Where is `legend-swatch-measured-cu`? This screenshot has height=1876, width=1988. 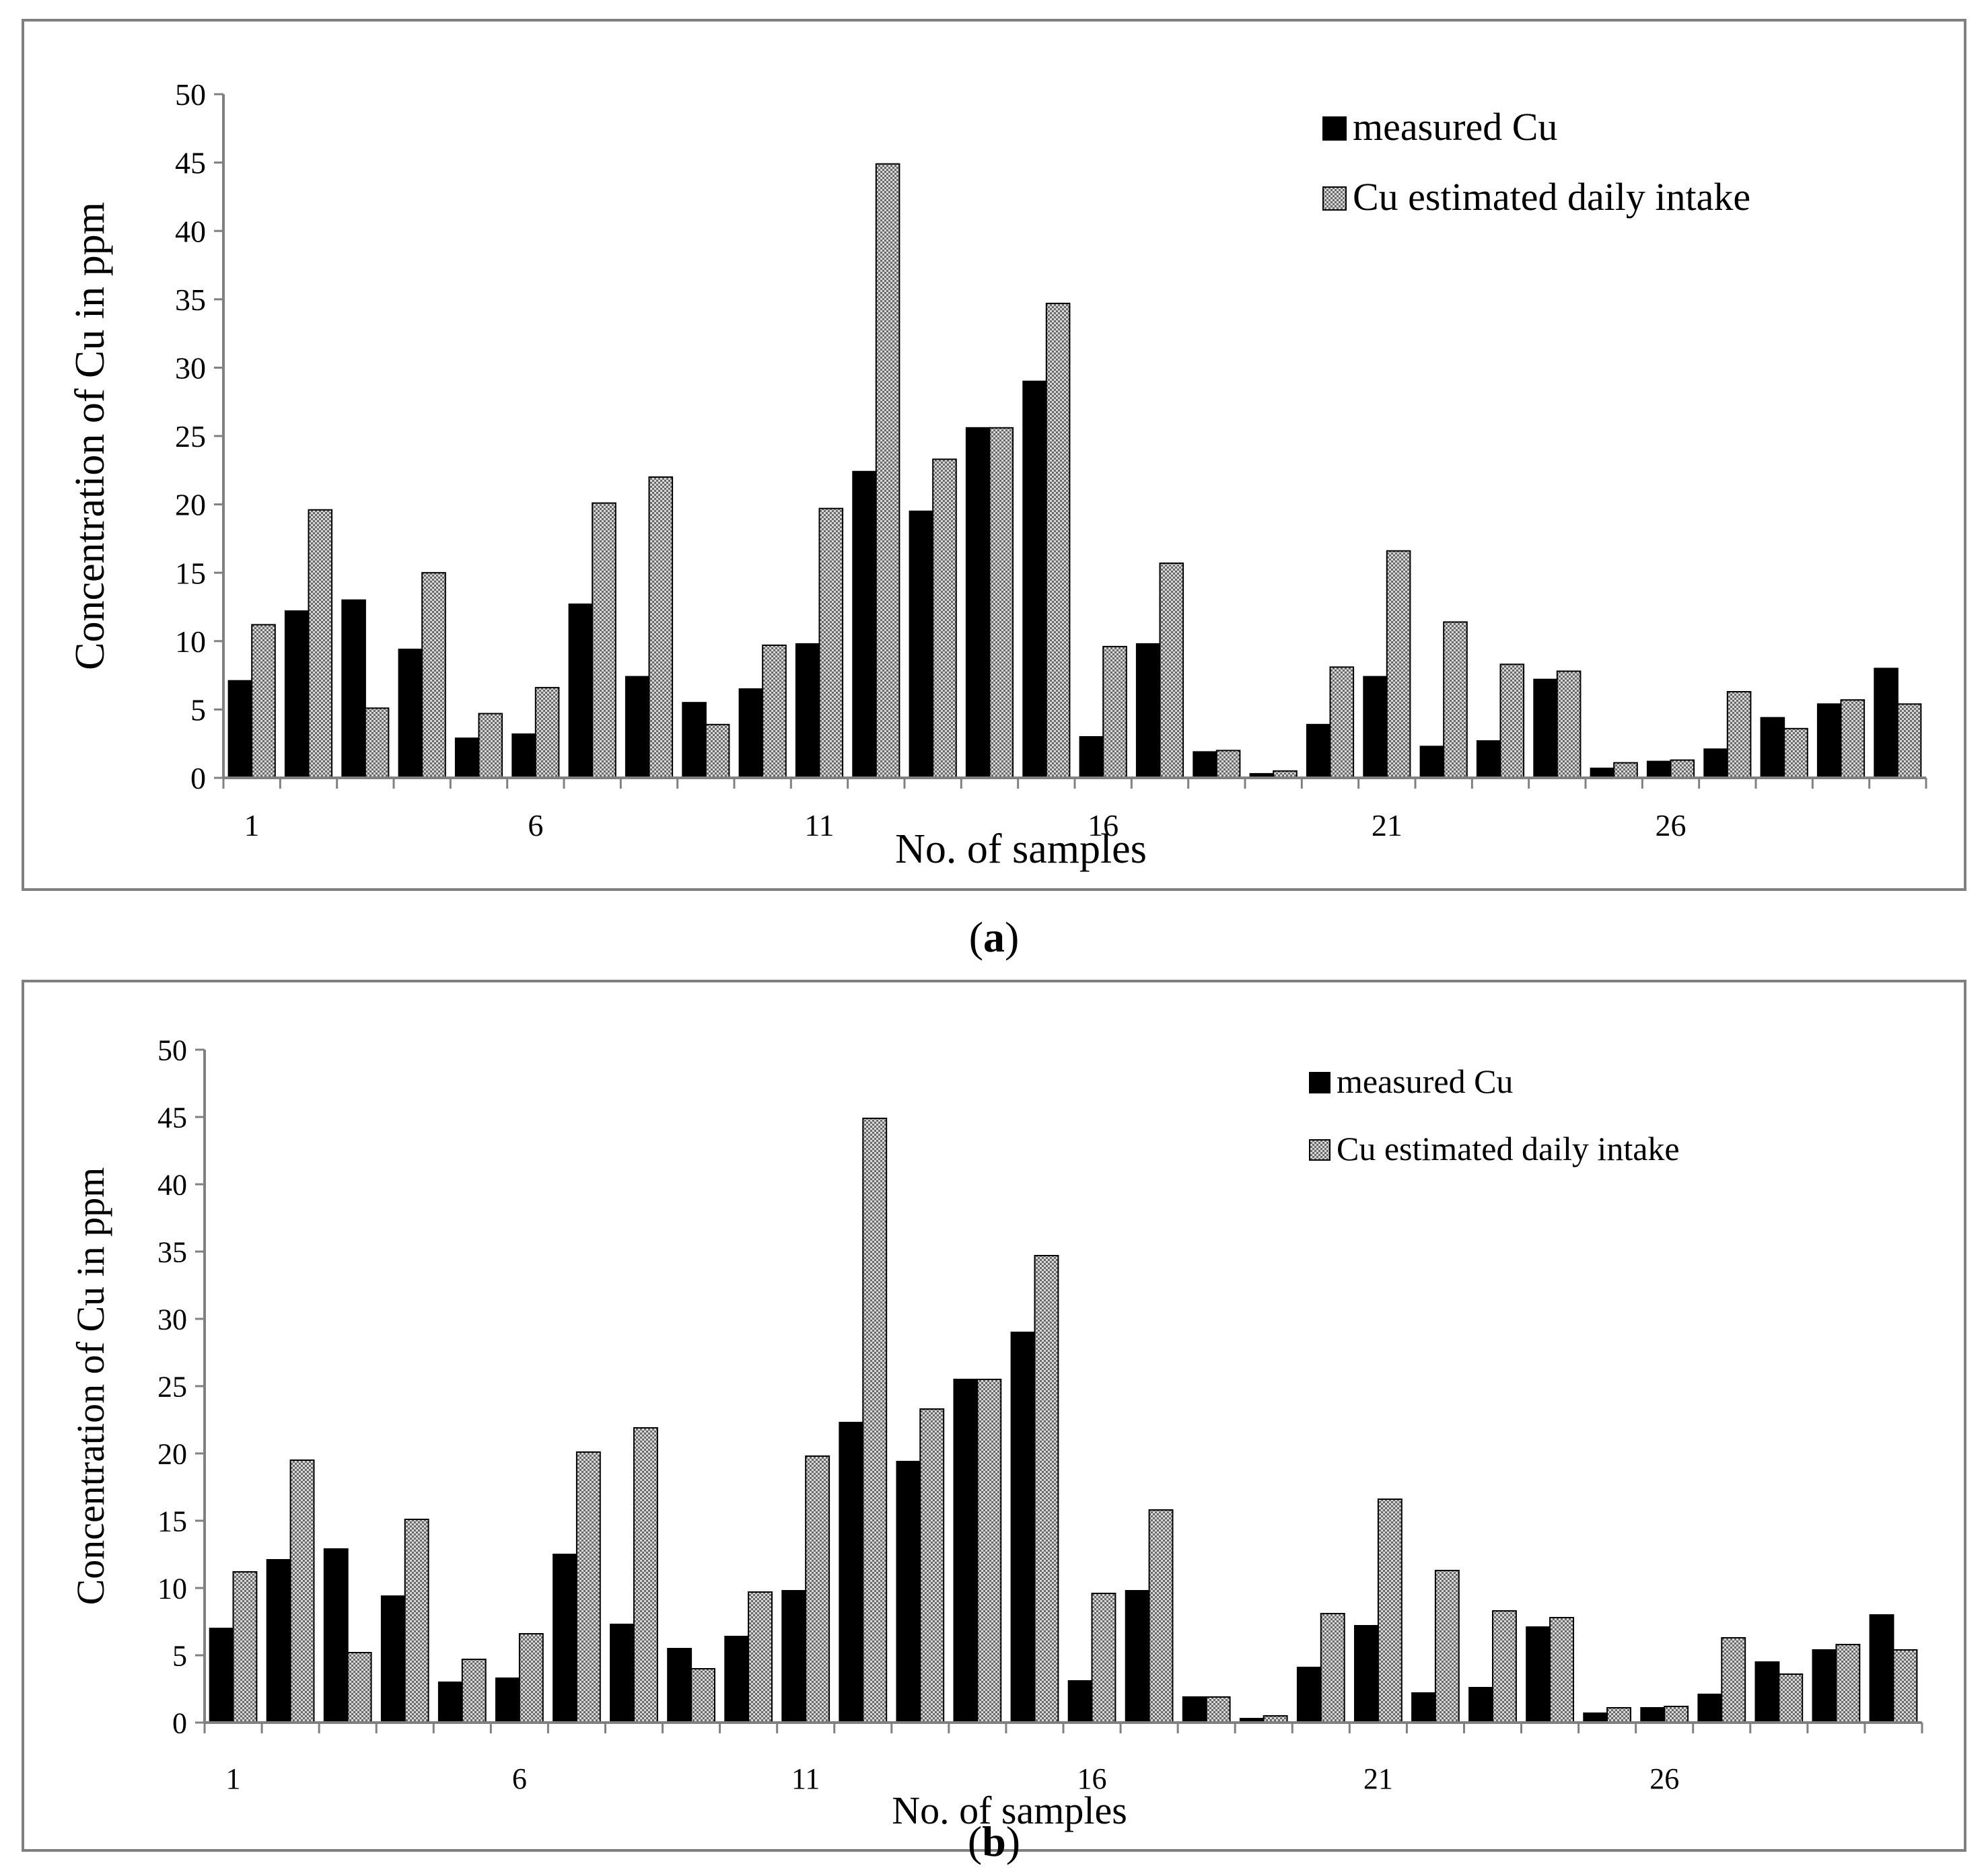
legend-swatch-measured-cu is located at coordinates (1319, 1082).